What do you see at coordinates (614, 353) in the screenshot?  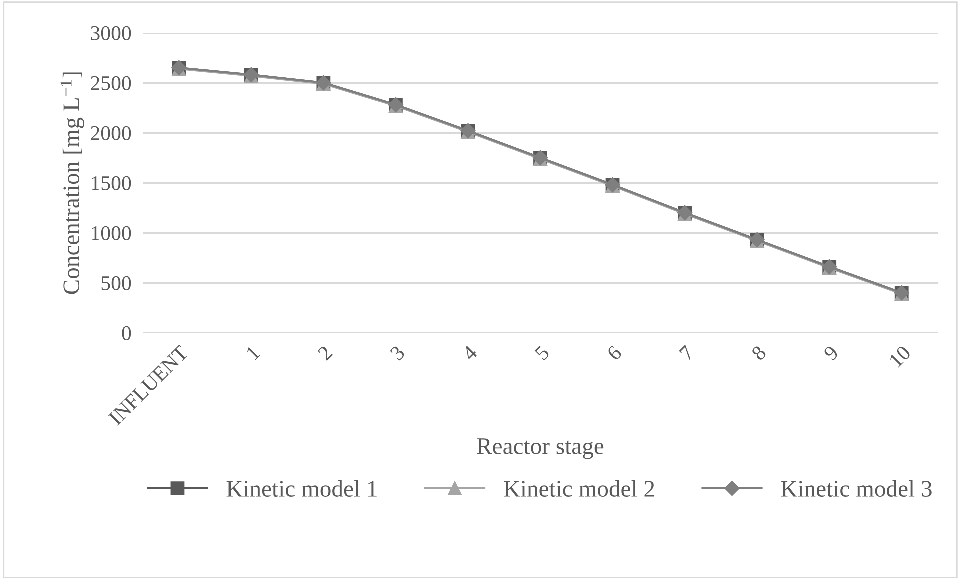 I see `x-tick-label: 6` at bounding box center [614, 353].